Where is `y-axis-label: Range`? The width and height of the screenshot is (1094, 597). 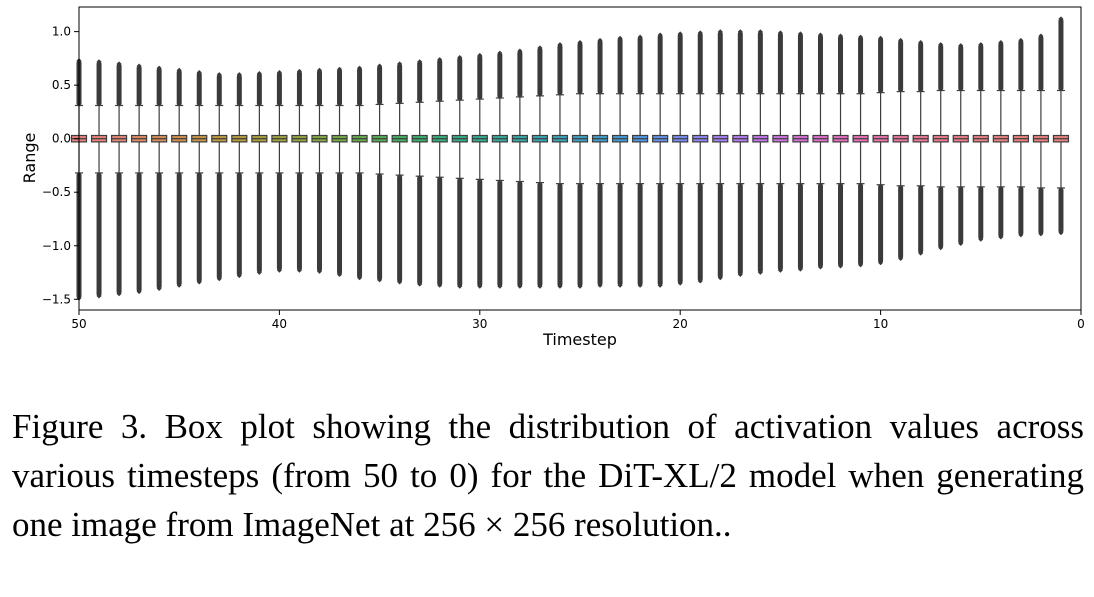
y-axis-label: Range is located at coordinates (29, 158).